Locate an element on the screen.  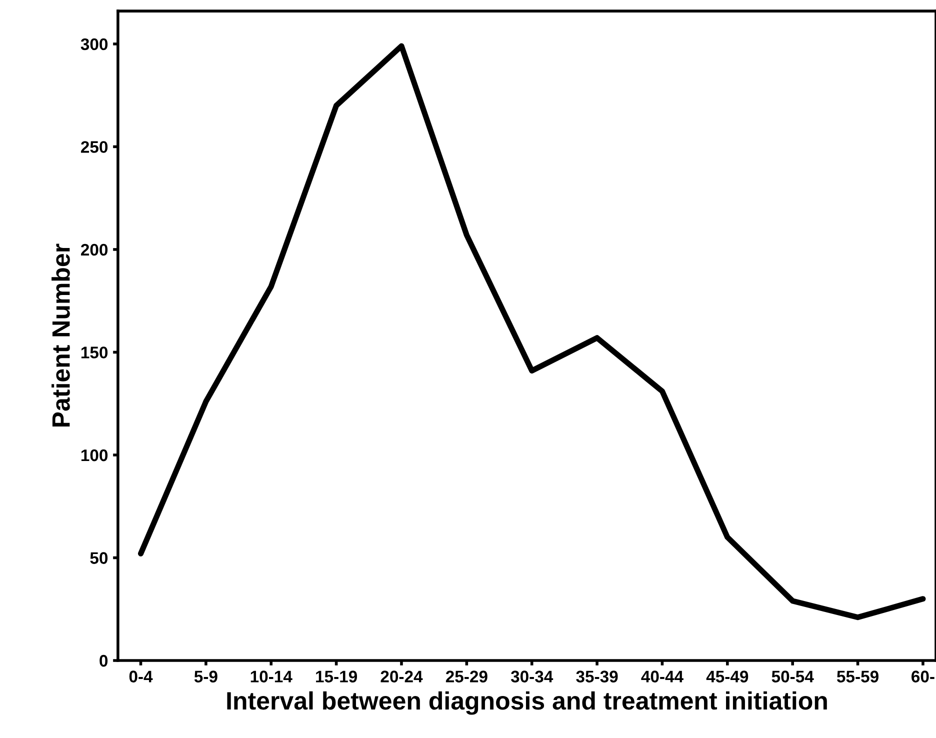
y-tick-label: 250 is located at coordinates (94, 147).